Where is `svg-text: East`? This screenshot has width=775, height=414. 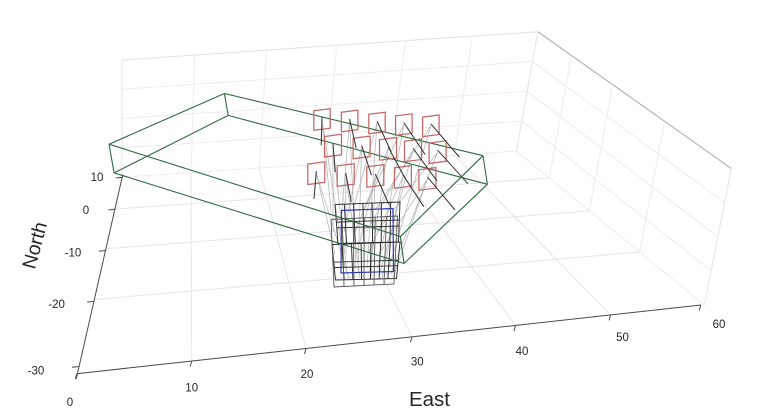 svg-text: East is located at coordinates (429, 399).